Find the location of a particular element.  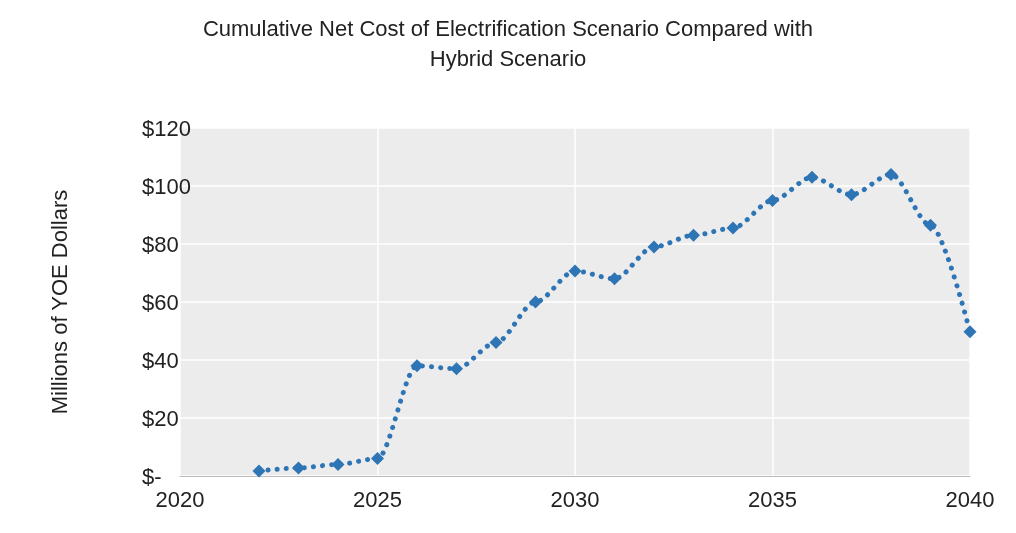

x-tick-label: 2040 is located at coordinates (970, 499).